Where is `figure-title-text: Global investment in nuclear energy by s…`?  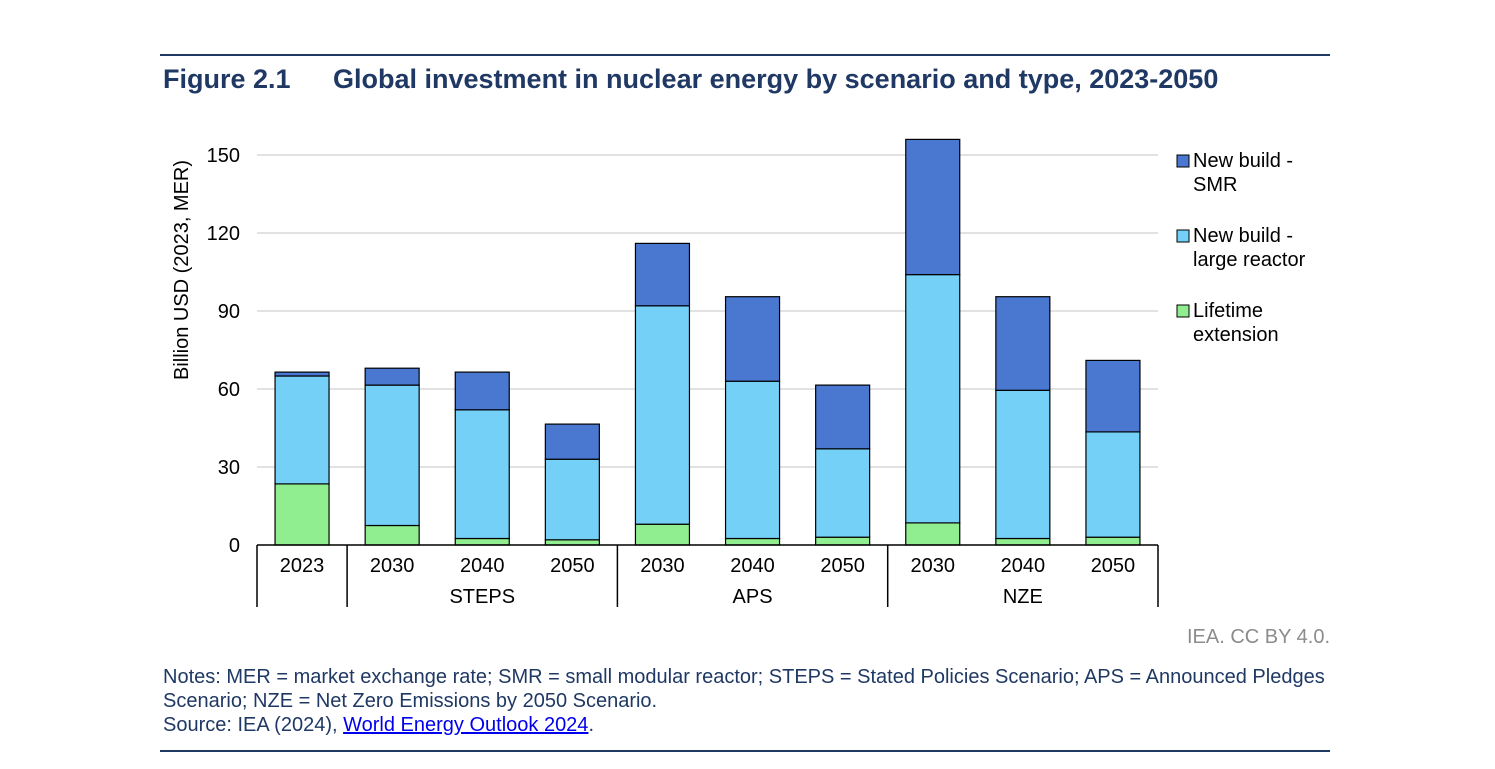
figure-title-text: Global investment in nuclear energy by s… is located at coordinates (776, 79).